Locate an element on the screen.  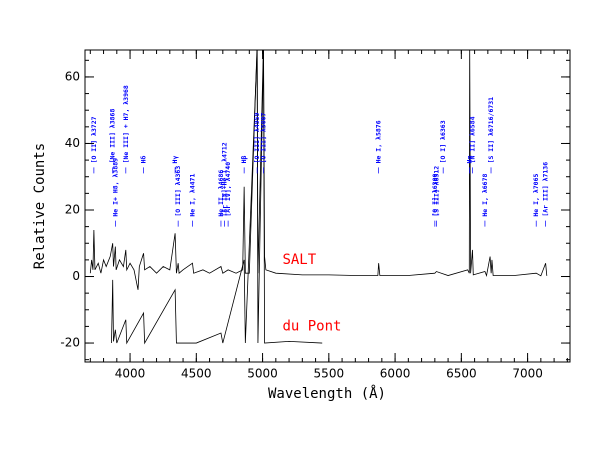
line-annotation: [Ar III] λ7136 is located at coordinates (546, 189).